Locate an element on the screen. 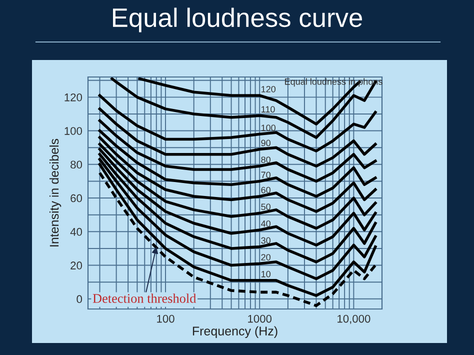  y-tick-label: 60 is located at coordinates (76, 198).